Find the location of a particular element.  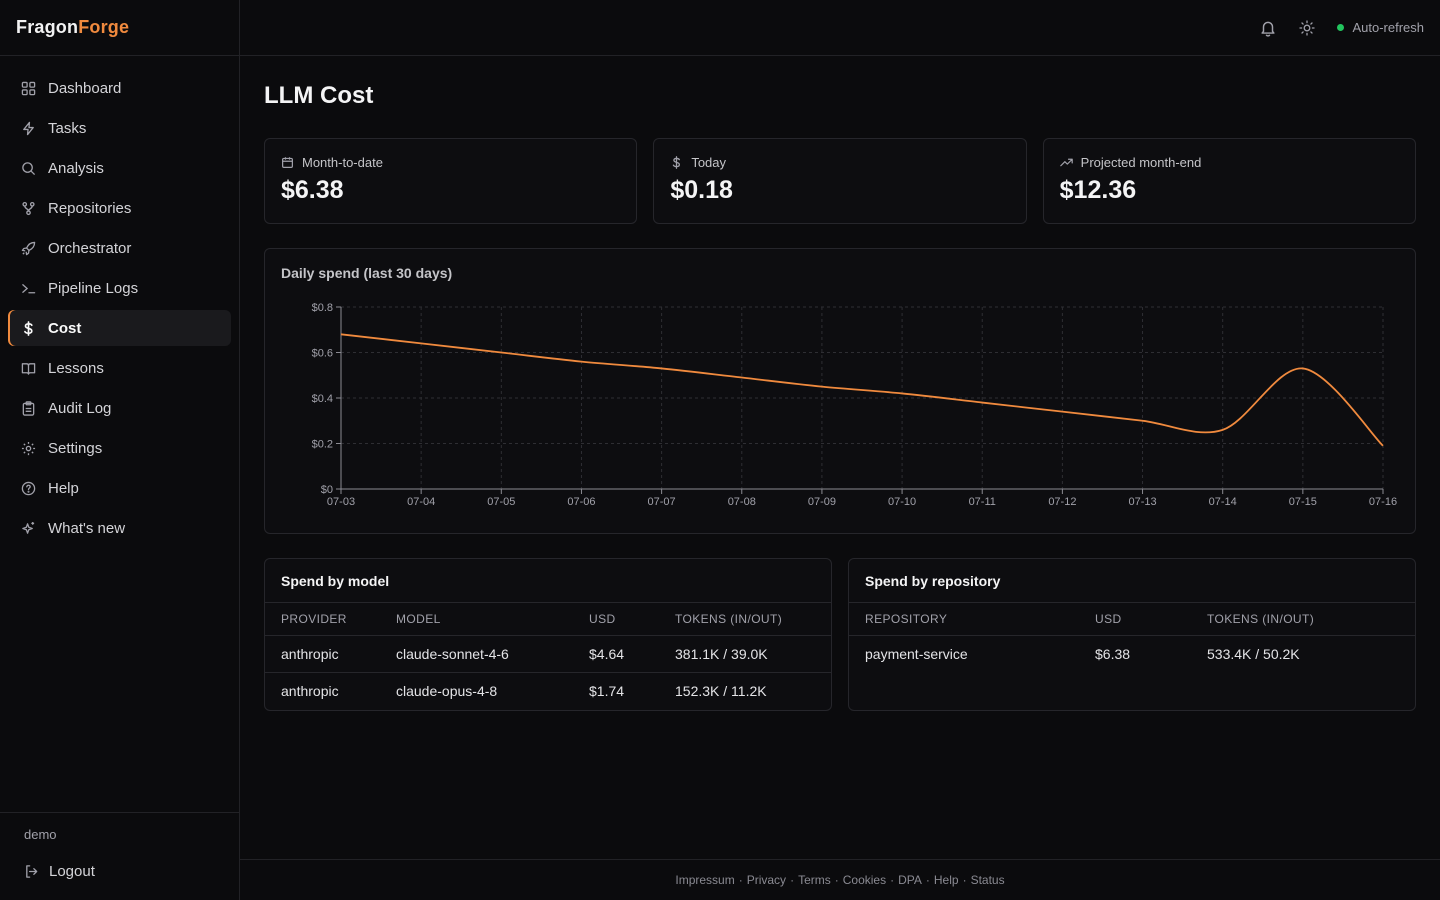

column-header: TOKENS (IN/OUT) is located at coordinates (753, 619).